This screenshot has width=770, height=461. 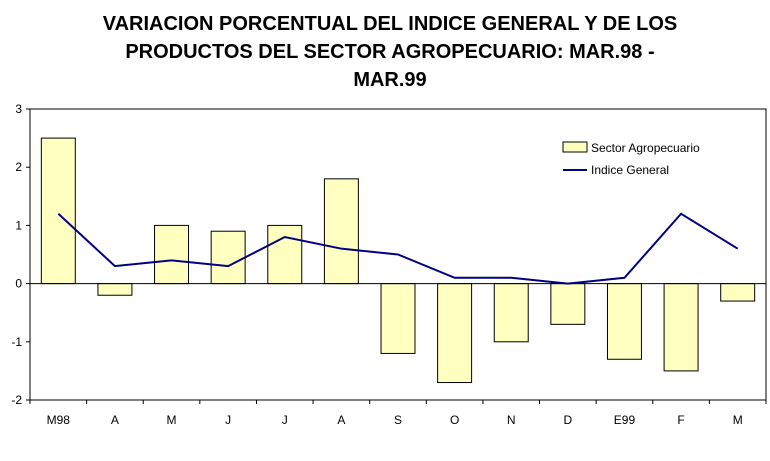 What do you see at coordinates (398, 248) in the screenshot?
I see `line-series-indice-general` at bounding box center [398, 248].